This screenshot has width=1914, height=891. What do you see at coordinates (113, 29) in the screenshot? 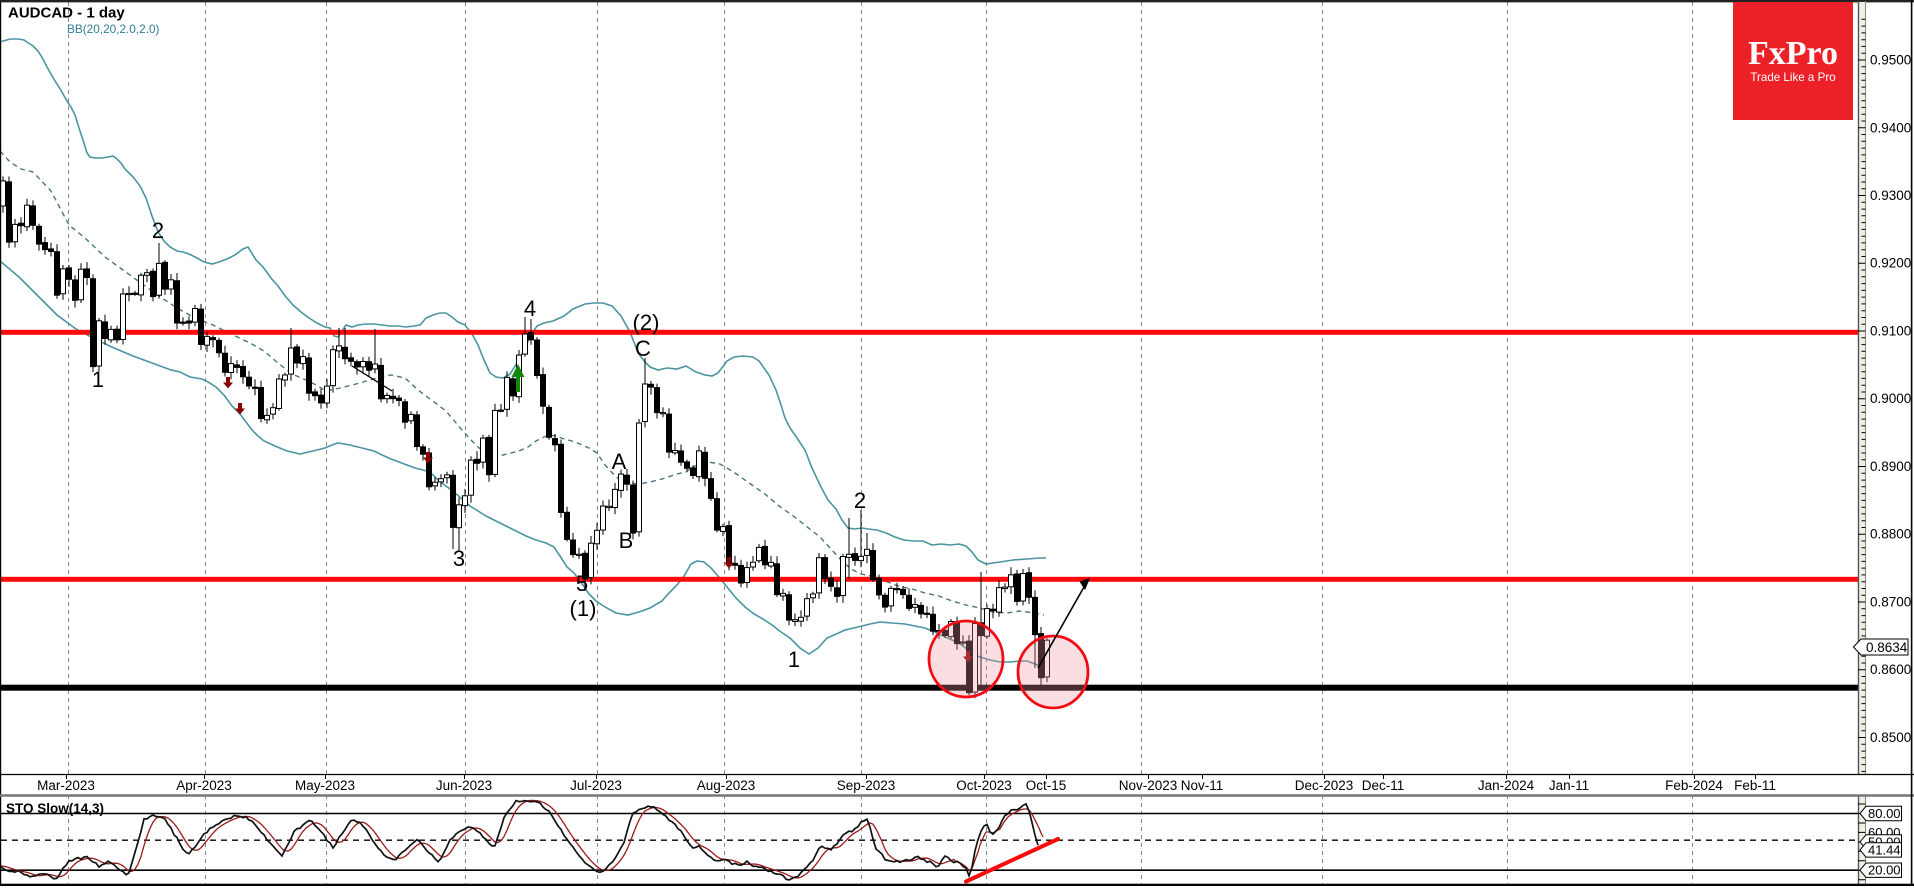
I see `svg-text: BB(20,20,2.0,2.0)` at bounding box center [113, 29].